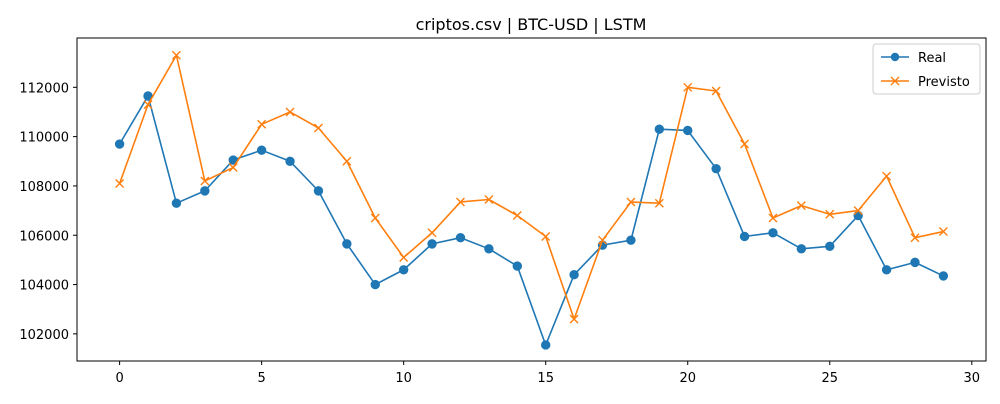  Describe the element at coordinates (926, 69) in the screenshot. I see `legend: Real Previsto` at that location.